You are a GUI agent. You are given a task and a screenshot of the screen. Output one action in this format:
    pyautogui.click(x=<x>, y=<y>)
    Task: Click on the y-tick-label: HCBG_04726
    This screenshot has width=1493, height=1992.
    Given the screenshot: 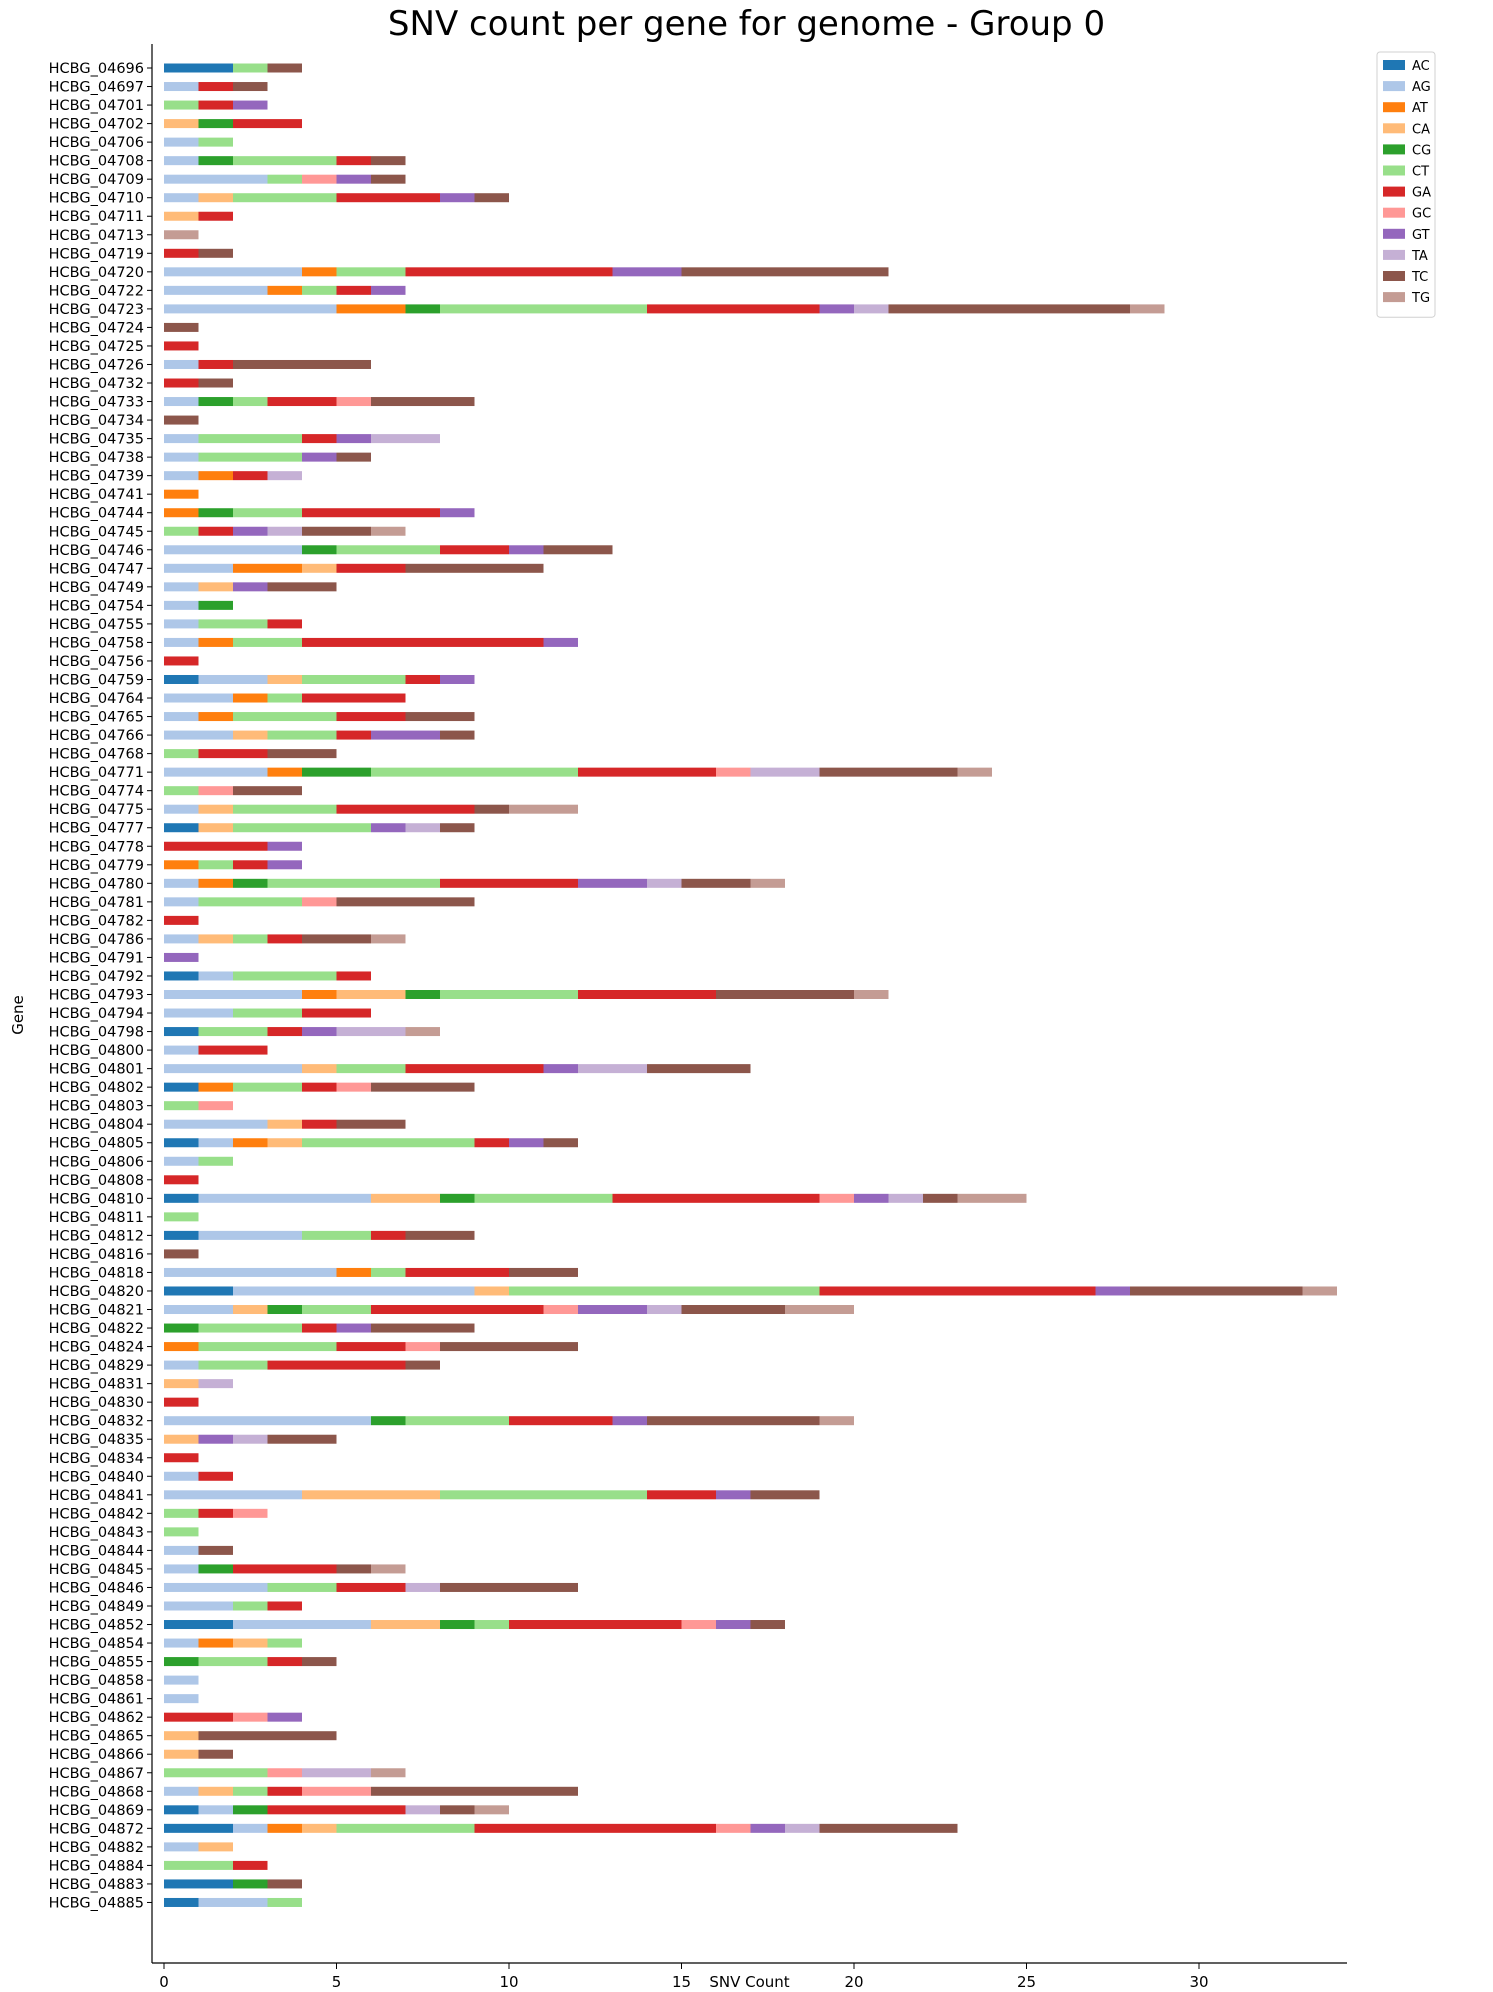 What is the action you would take?
    pyautogui.click(x=96, y=365)
    